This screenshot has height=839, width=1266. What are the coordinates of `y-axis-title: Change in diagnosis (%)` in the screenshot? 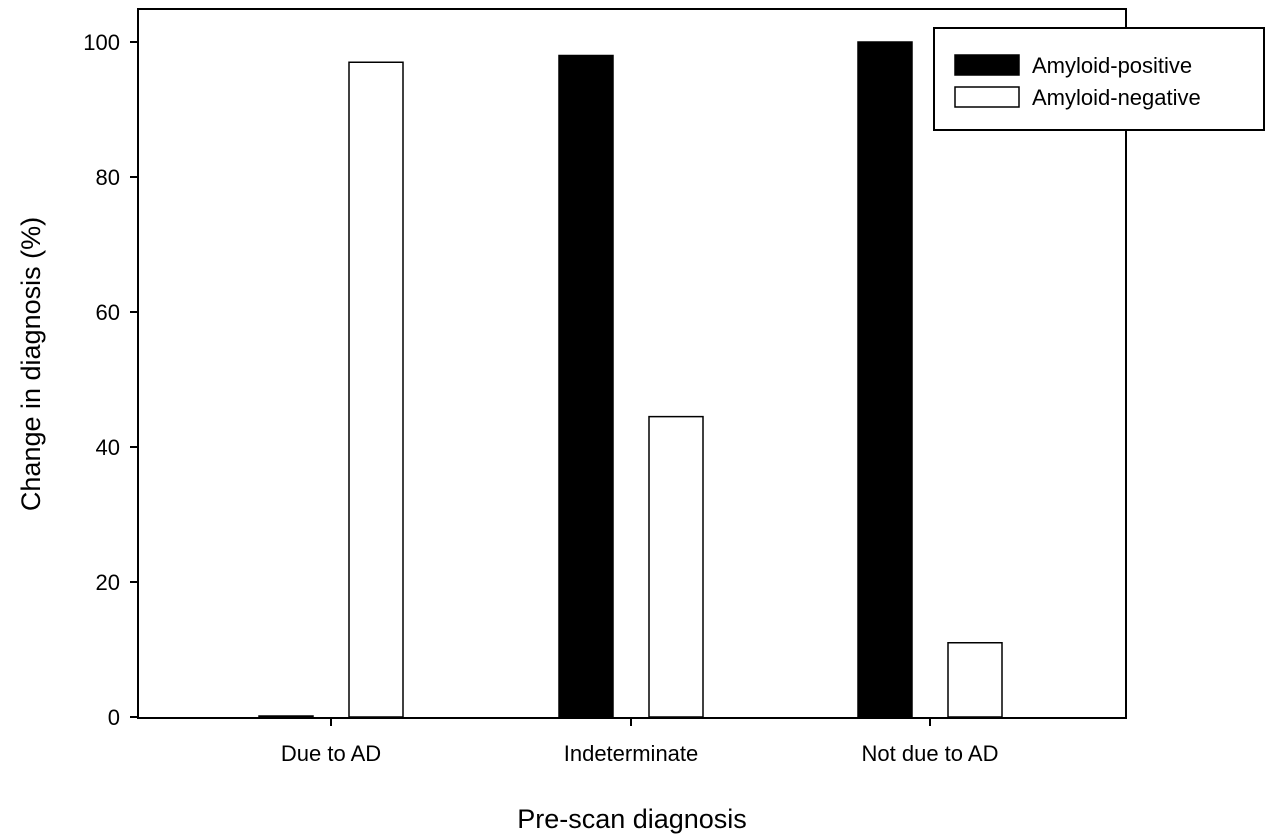 It's located at (31, 364).